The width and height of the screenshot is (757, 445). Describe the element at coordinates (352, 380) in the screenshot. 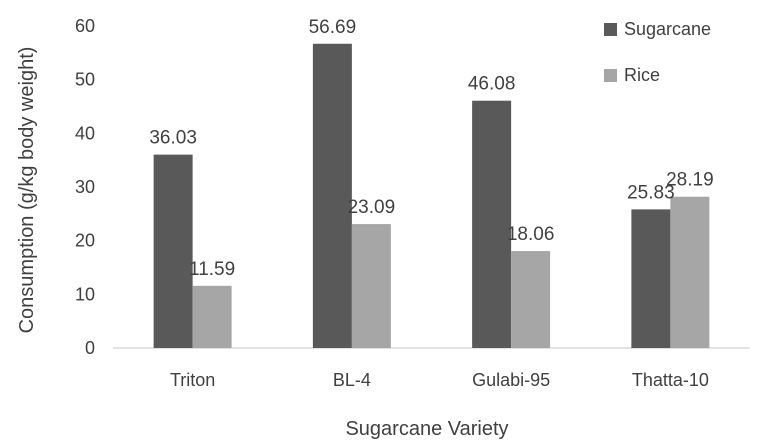

I see `x-tick-label: BL-4` at that location.